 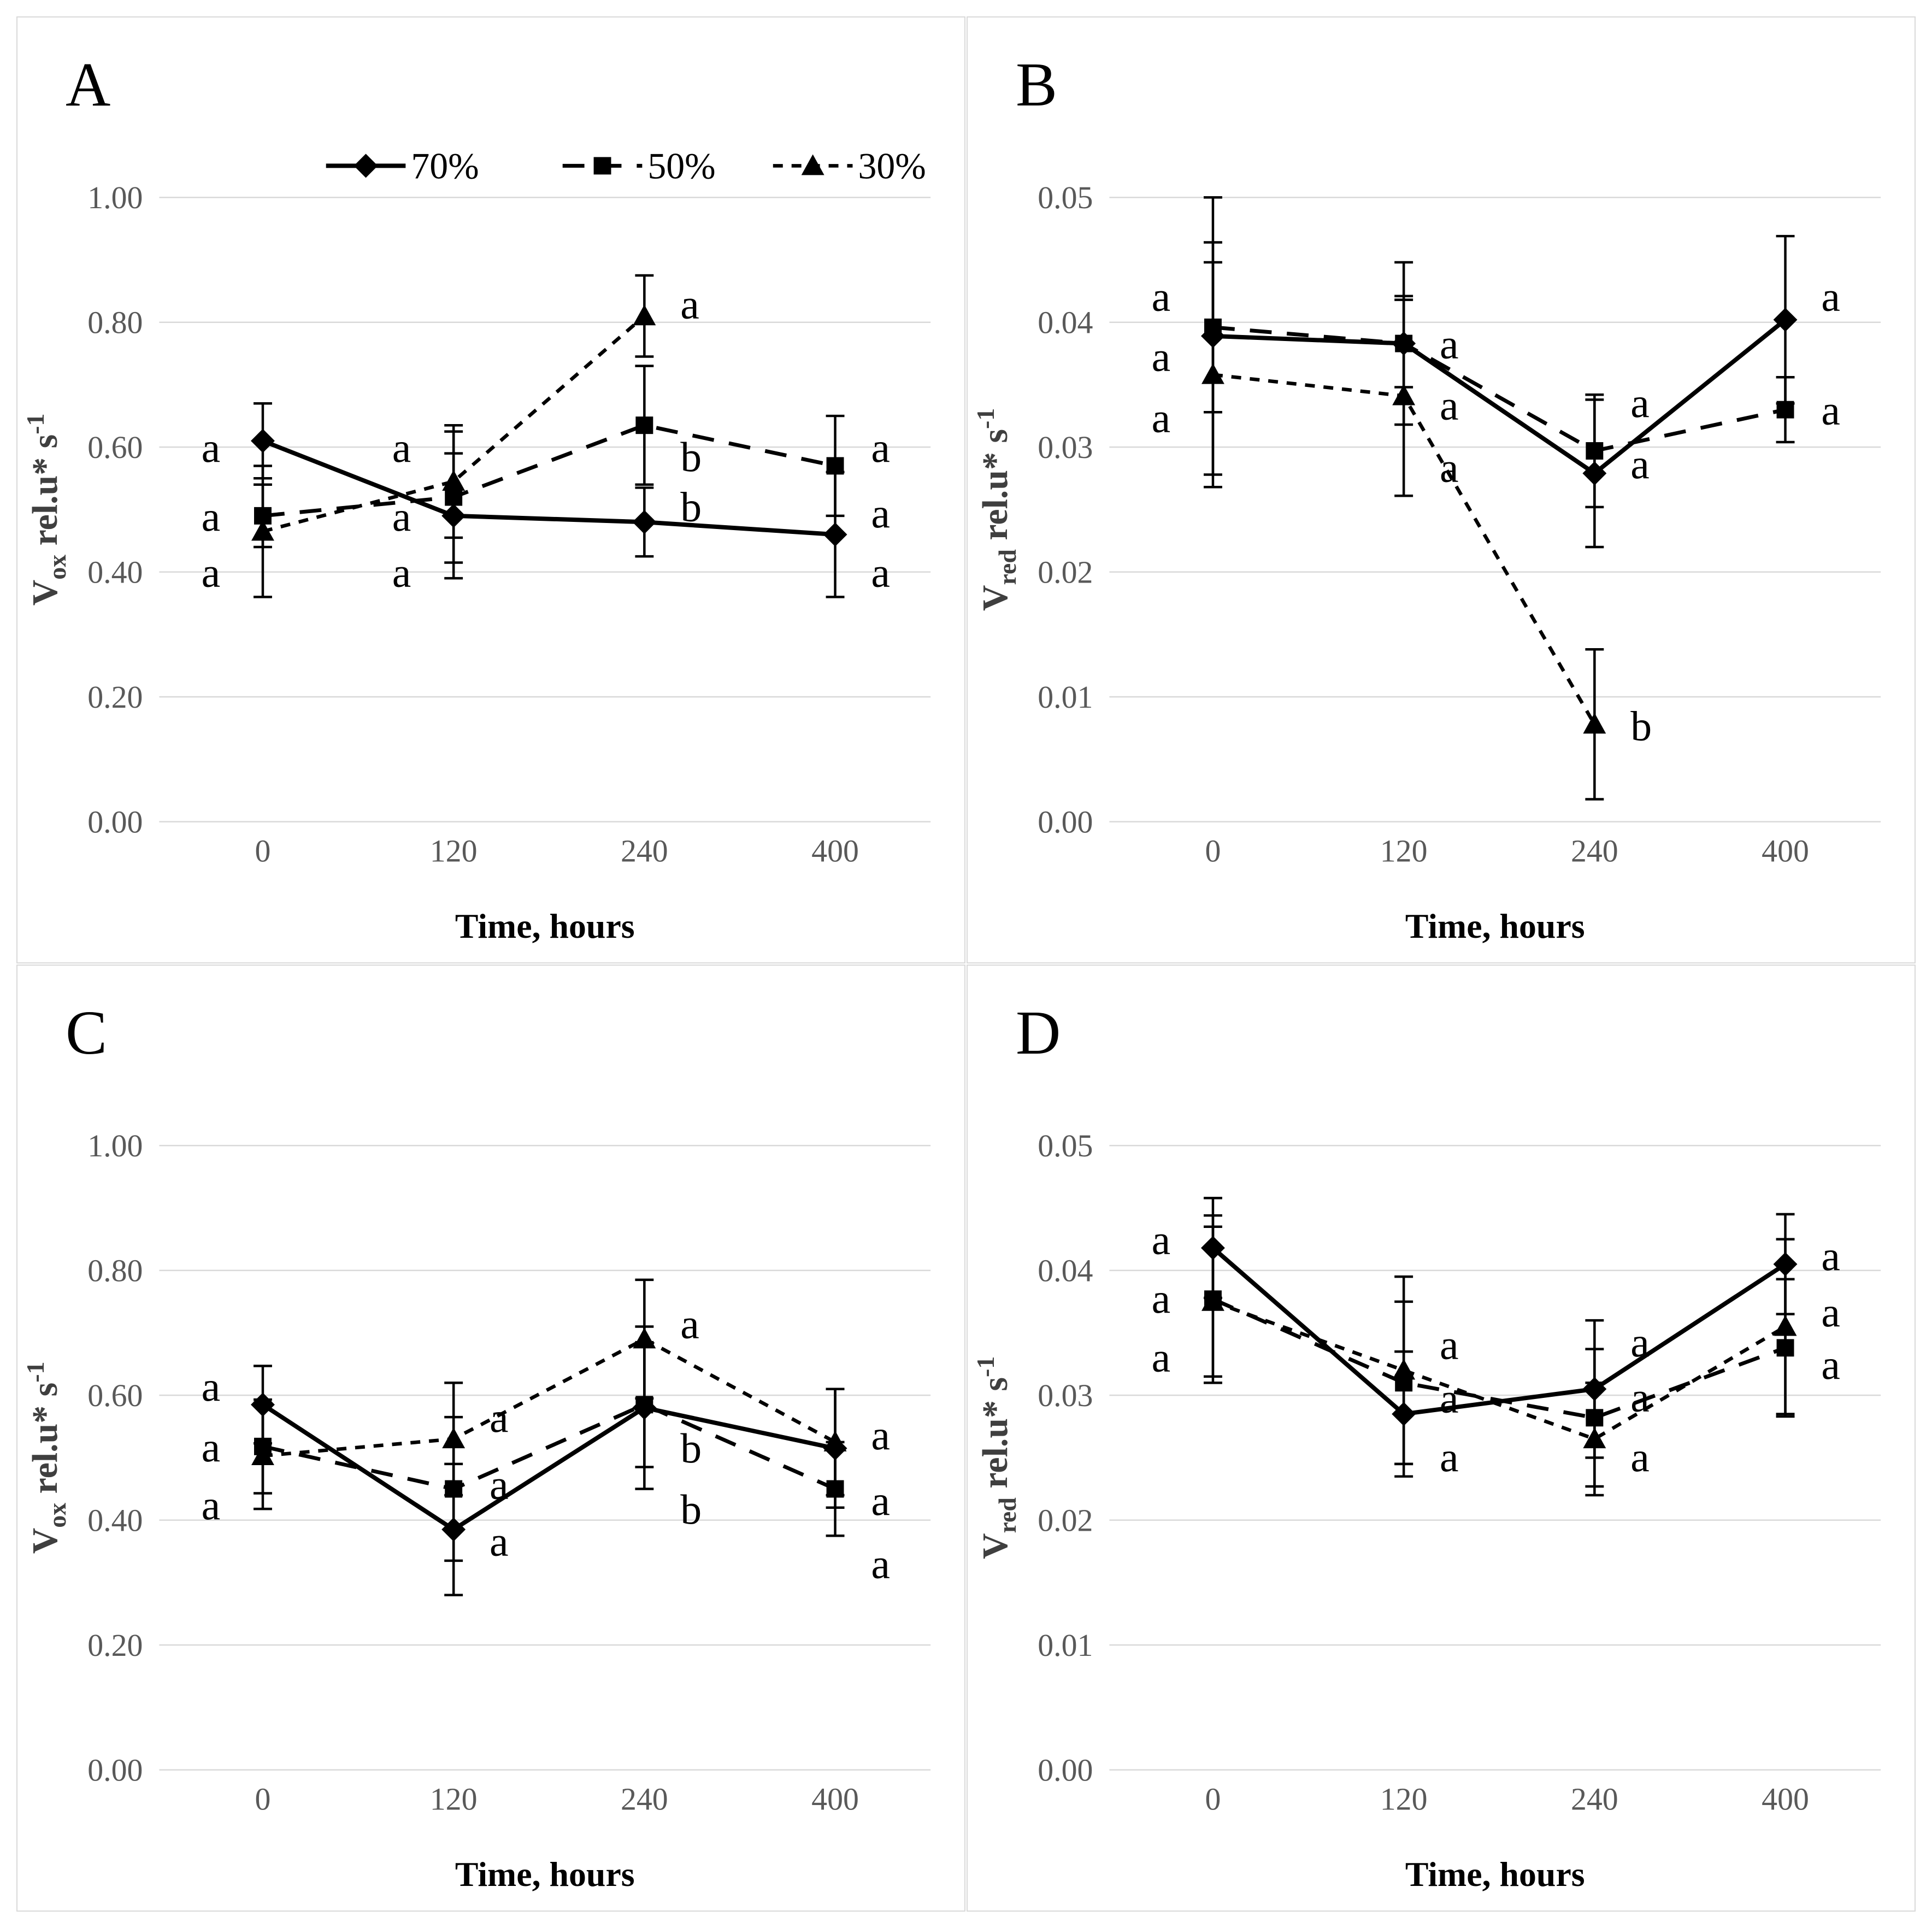 I want to click on panel-d-label: D, so click(x=1038, y=1032).